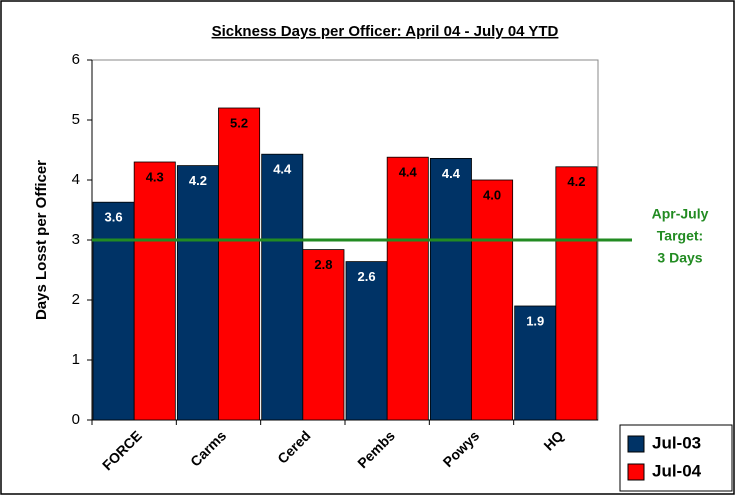 This screenshot has height=501, width=736. I want to click on y-tick-label: 0, so click(76, 419).